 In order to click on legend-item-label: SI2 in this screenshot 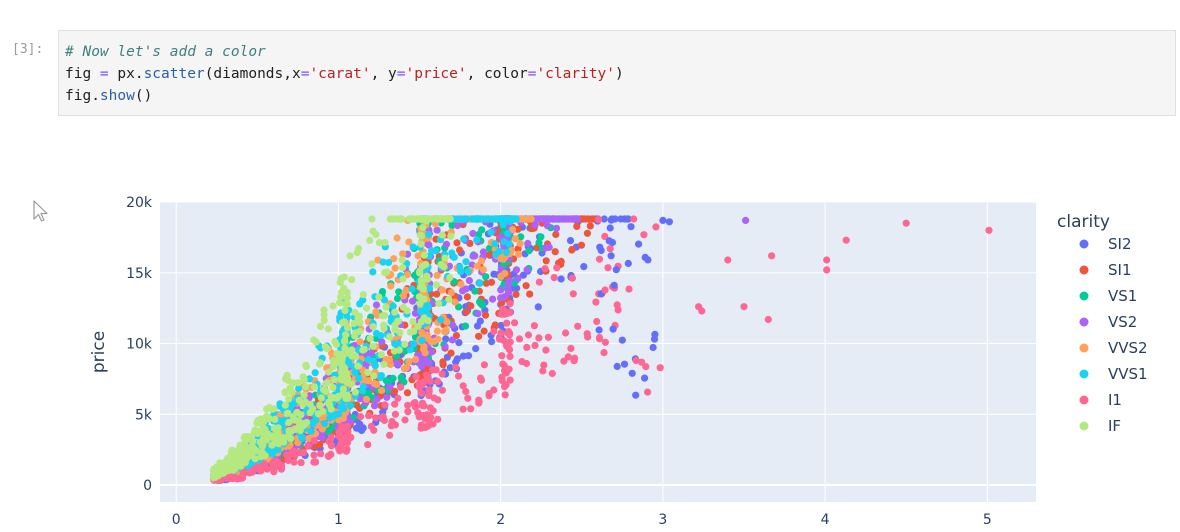, I will do `click(1120, 244)`.